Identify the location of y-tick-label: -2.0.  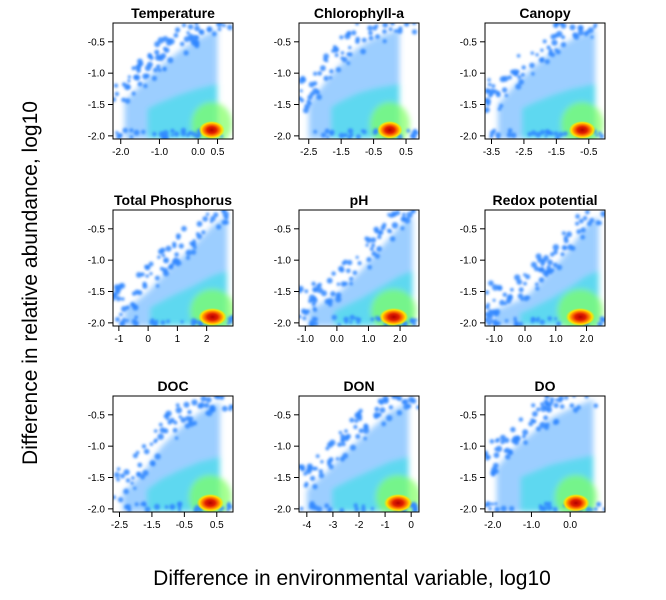
(469, 136).